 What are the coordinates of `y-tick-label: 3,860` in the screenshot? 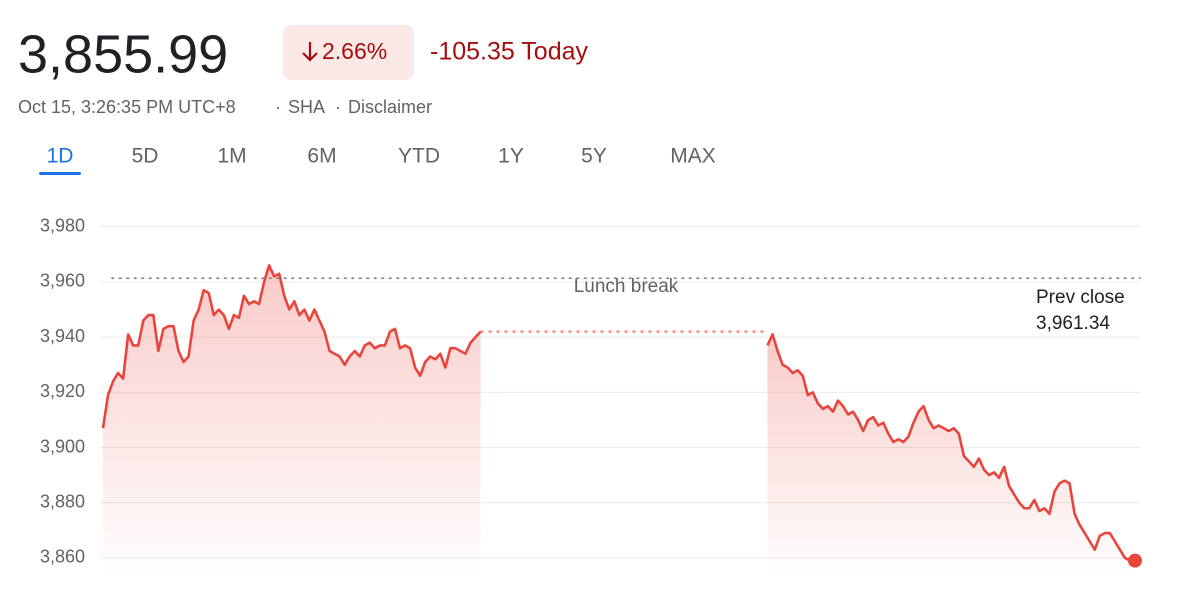 It's located at (62, 557).